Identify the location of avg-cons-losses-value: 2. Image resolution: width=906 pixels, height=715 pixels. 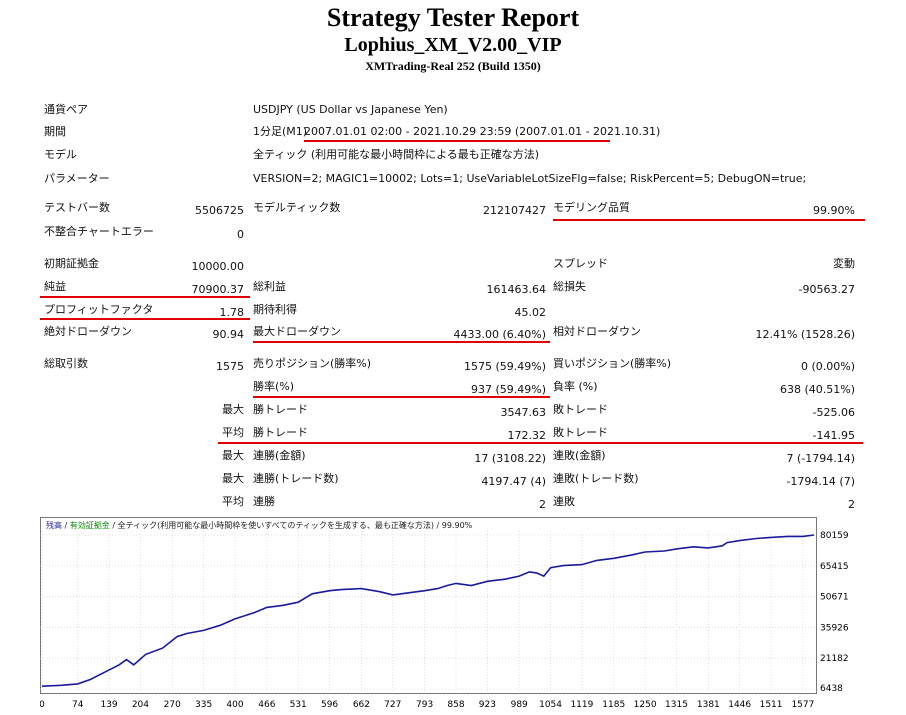
(851, 504).